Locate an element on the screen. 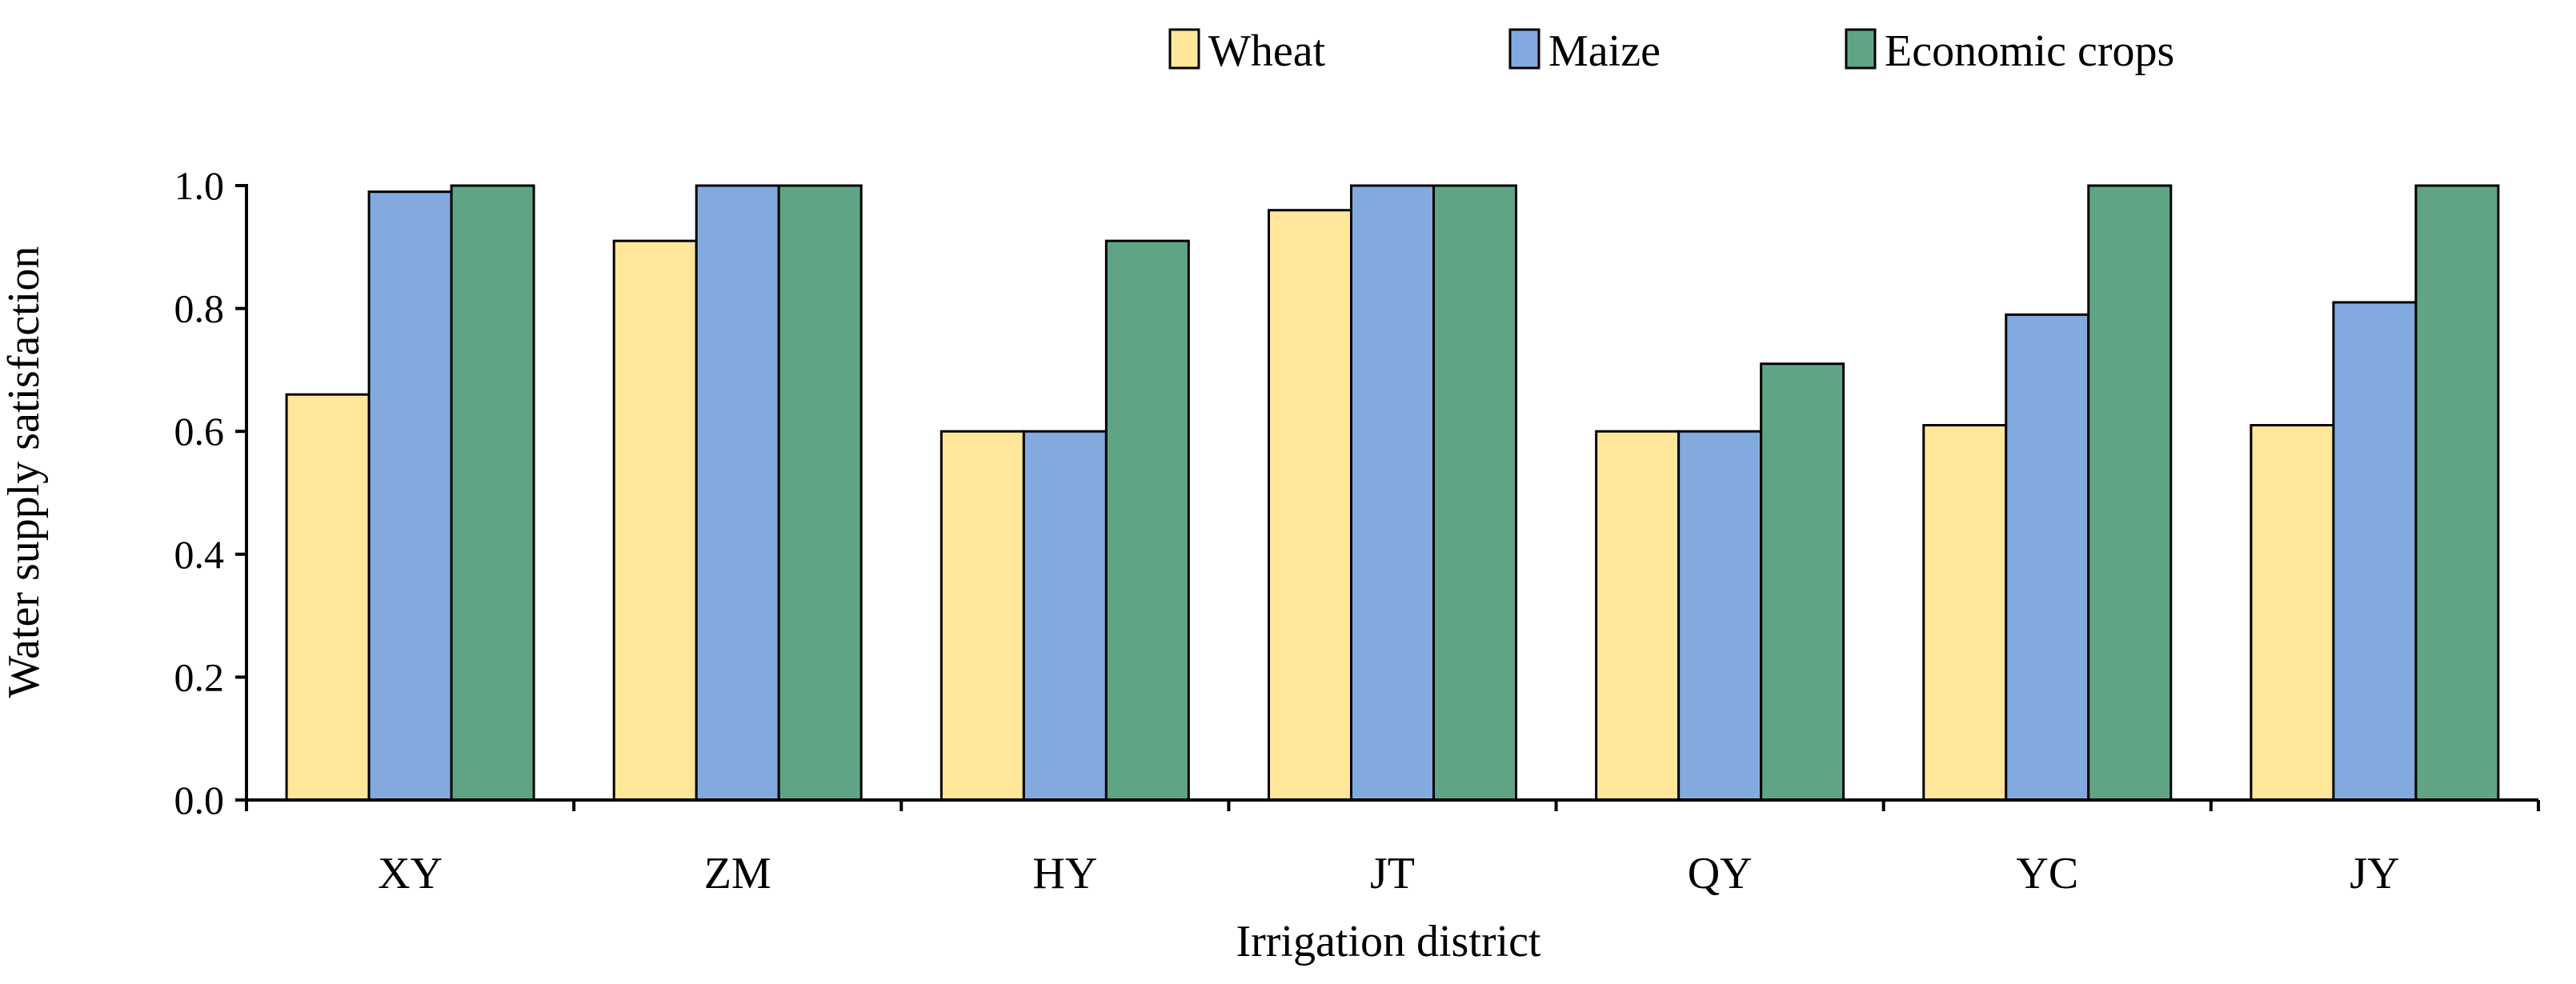 Image resolution: width=2576 pixels, height=984 pixels. bar-economic-crops-hy is located at coordinates (1147, 520).